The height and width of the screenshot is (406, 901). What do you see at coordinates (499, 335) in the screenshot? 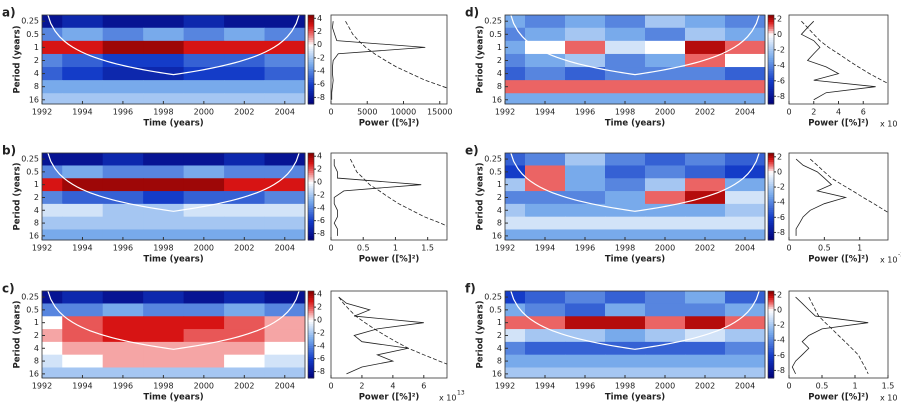
I see `y-tick-label: 2` at bounding box center [499, 335].